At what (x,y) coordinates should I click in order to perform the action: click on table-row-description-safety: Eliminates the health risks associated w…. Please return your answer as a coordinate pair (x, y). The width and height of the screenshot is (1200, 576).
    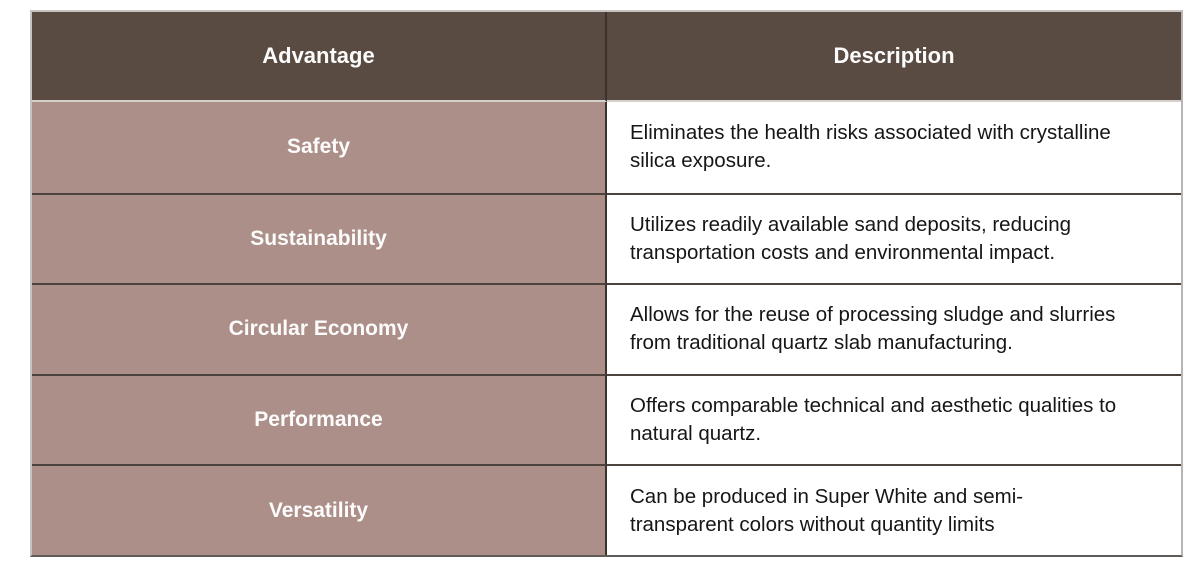
    Looking at the image, I should click on (894, 147).